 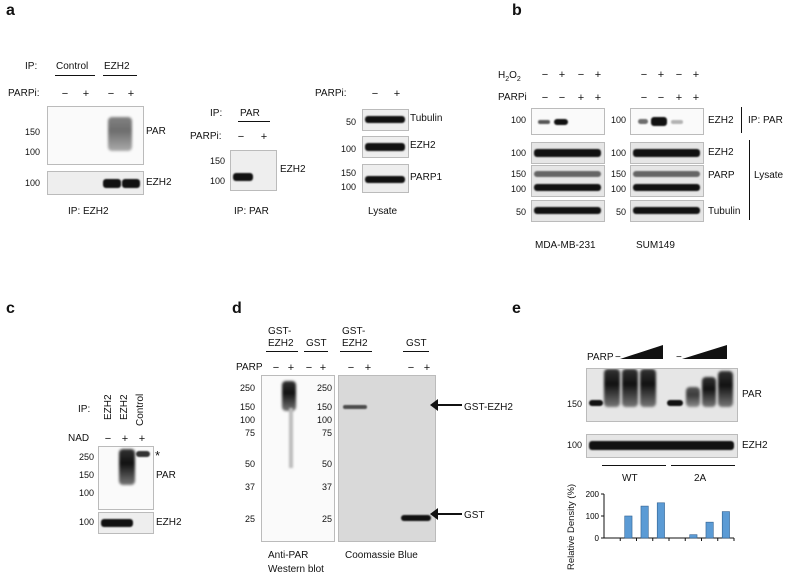 I want to click on asterisk: *, so click(x=158, y=455).